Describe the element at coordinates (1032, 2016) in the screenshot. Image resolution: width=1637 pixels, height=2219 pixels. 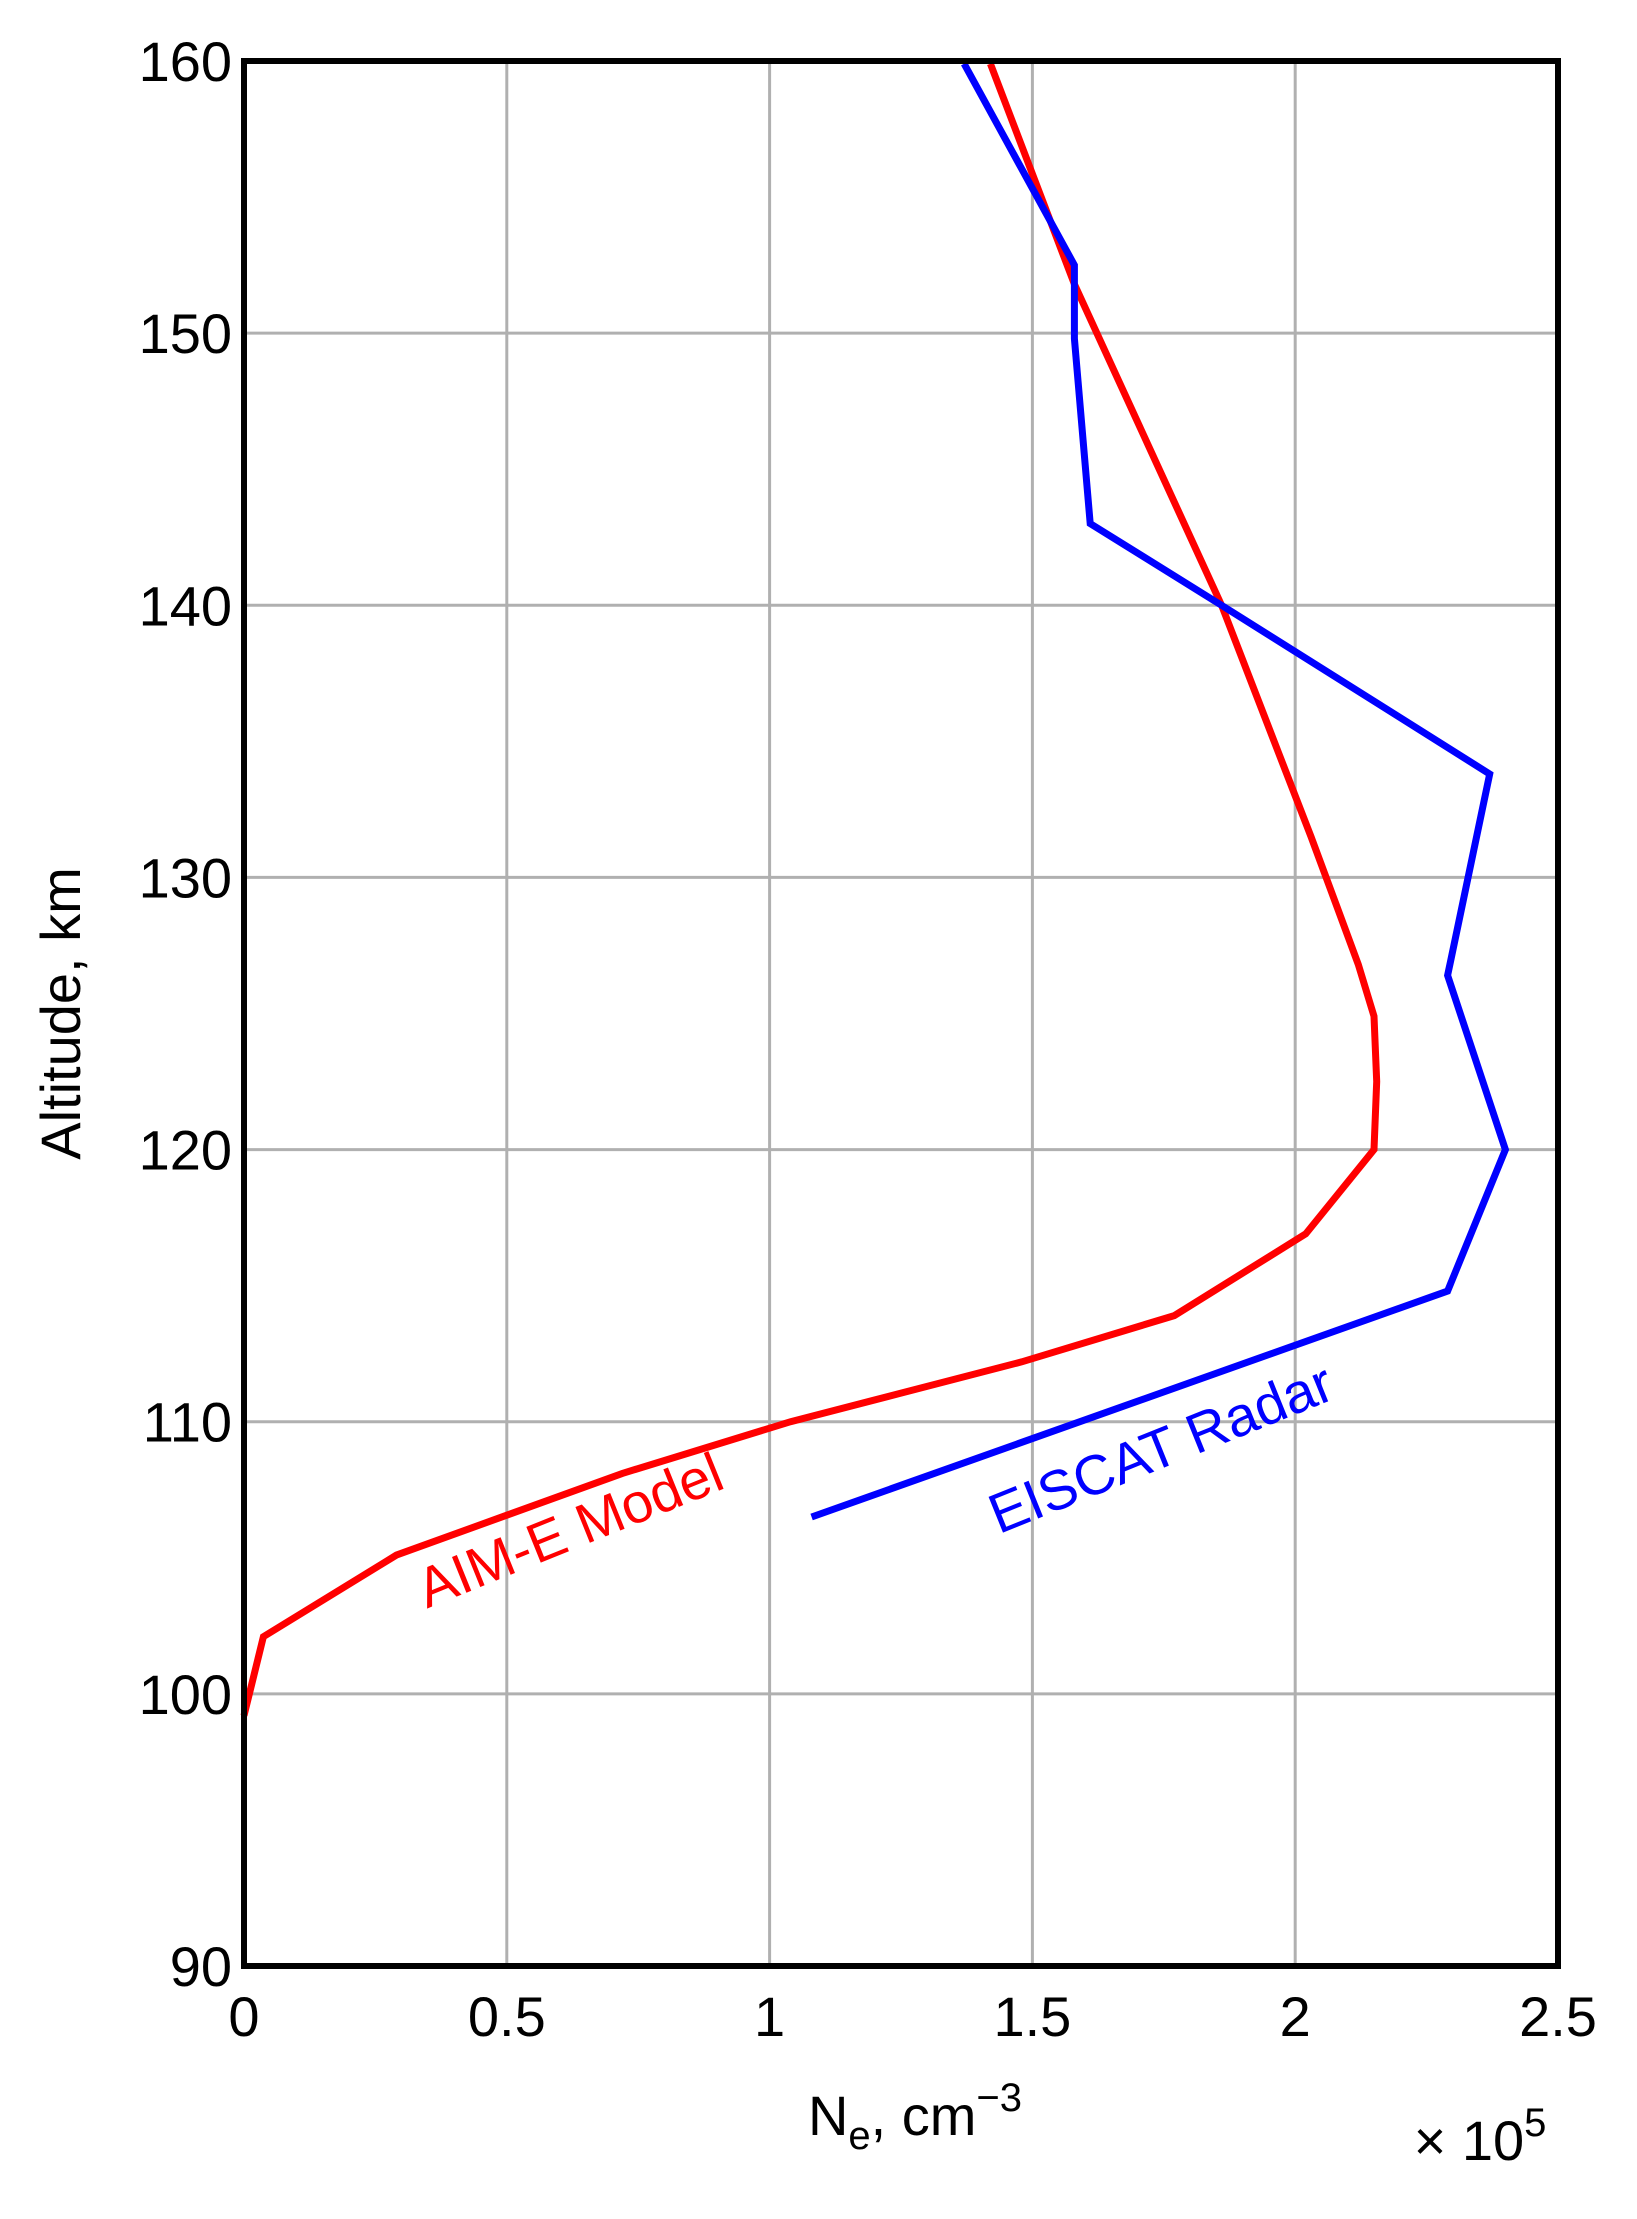
I see `x-tick-label: 1.5` at that location.